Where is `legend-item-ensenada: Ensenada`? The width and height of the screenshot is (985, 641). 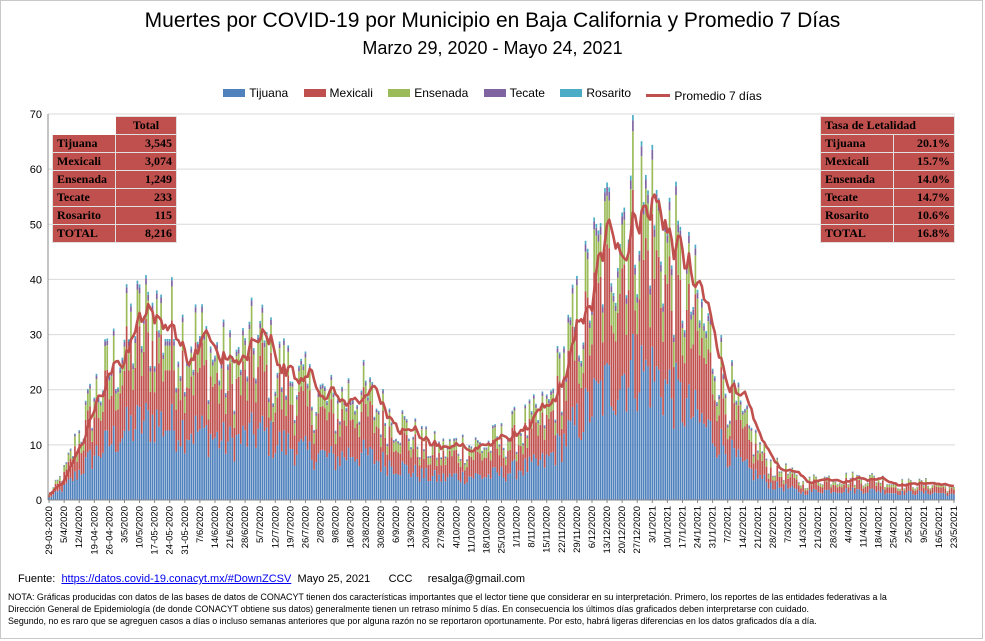
legend-item-ensenada: Ensenada is located at coordinates (428, 93).